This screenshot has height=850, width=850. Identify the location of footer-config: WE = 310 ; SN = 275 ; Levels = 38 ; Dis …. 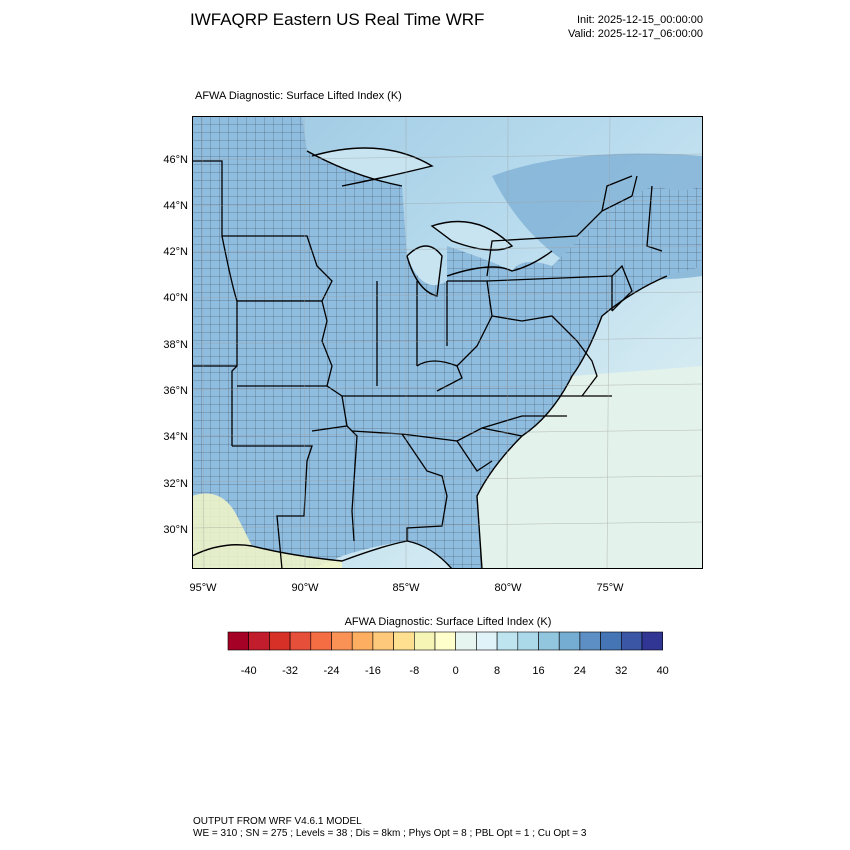
(390, 833).